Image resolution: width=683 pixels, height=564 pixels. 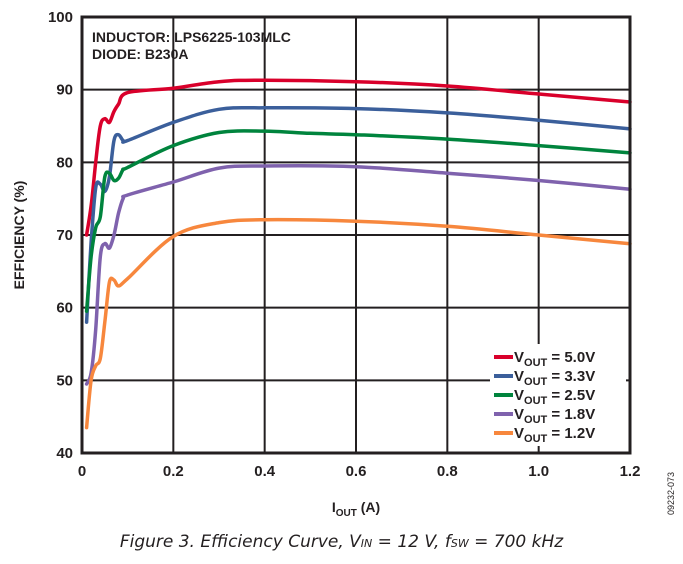 What do you see at coordinates (19, 235) in the screenshot?
I see `y-axis-label: EFFICIENCY (%)` at bounding box center [19, 235].